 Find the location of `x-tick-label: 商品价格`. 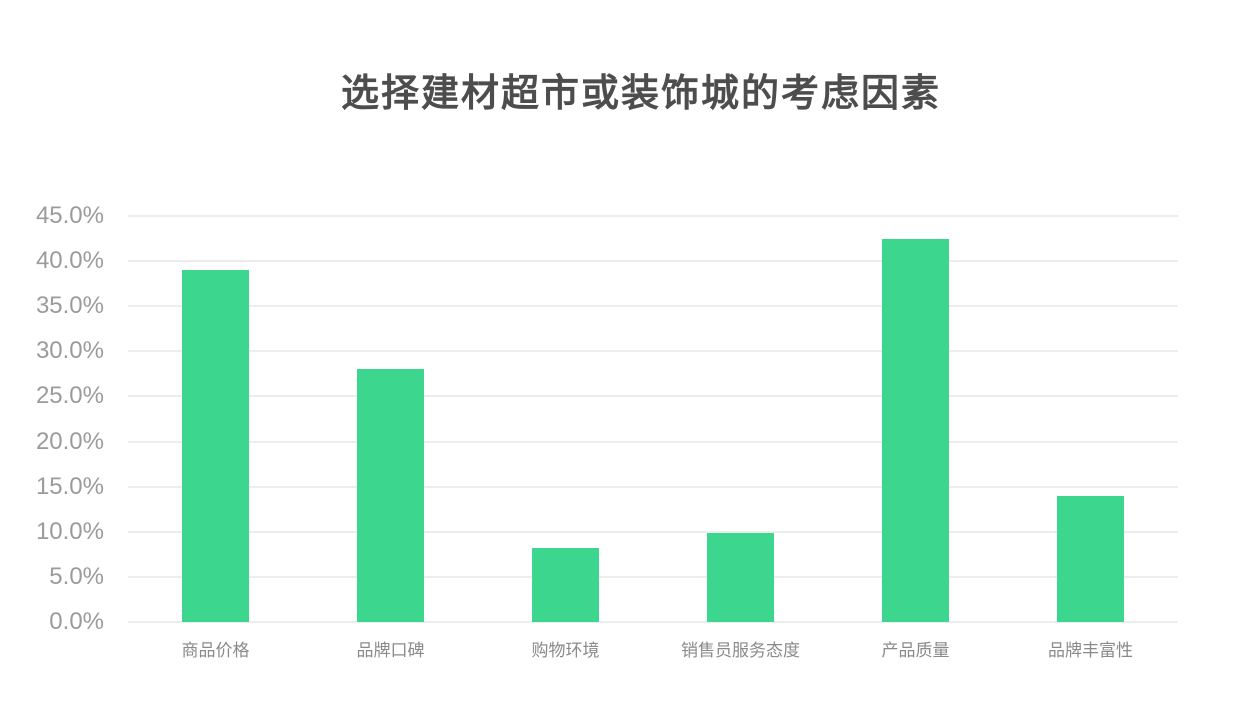

x-tick-label: 商品价格 is located at coordinates (215, 650).